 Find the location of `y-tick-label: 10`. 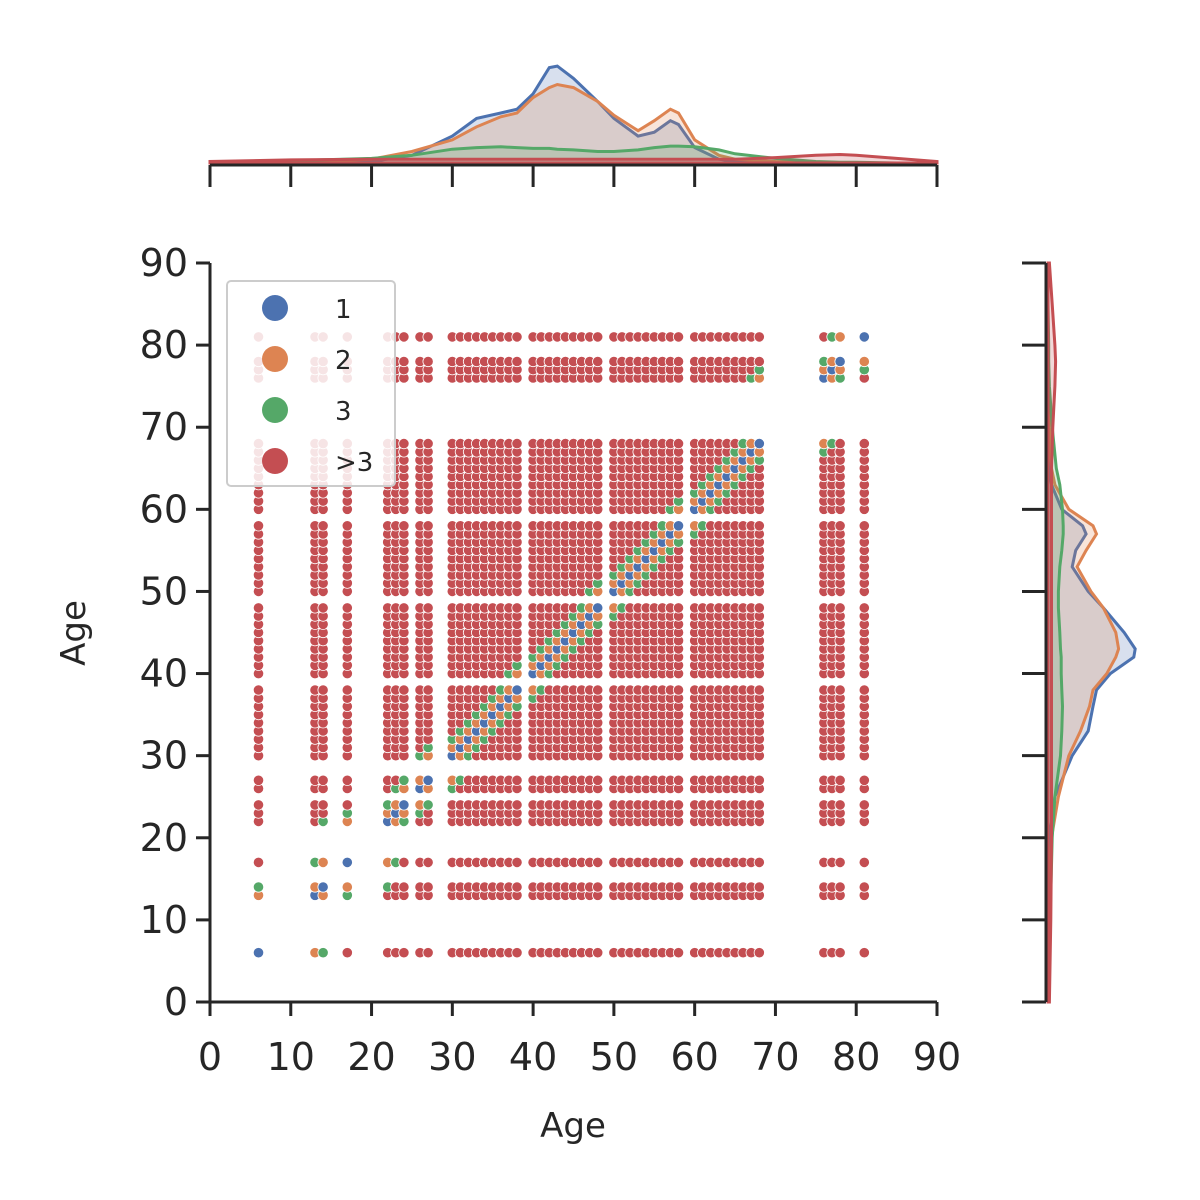

y-tick-label: 10 is located at coordinates (164, 920).